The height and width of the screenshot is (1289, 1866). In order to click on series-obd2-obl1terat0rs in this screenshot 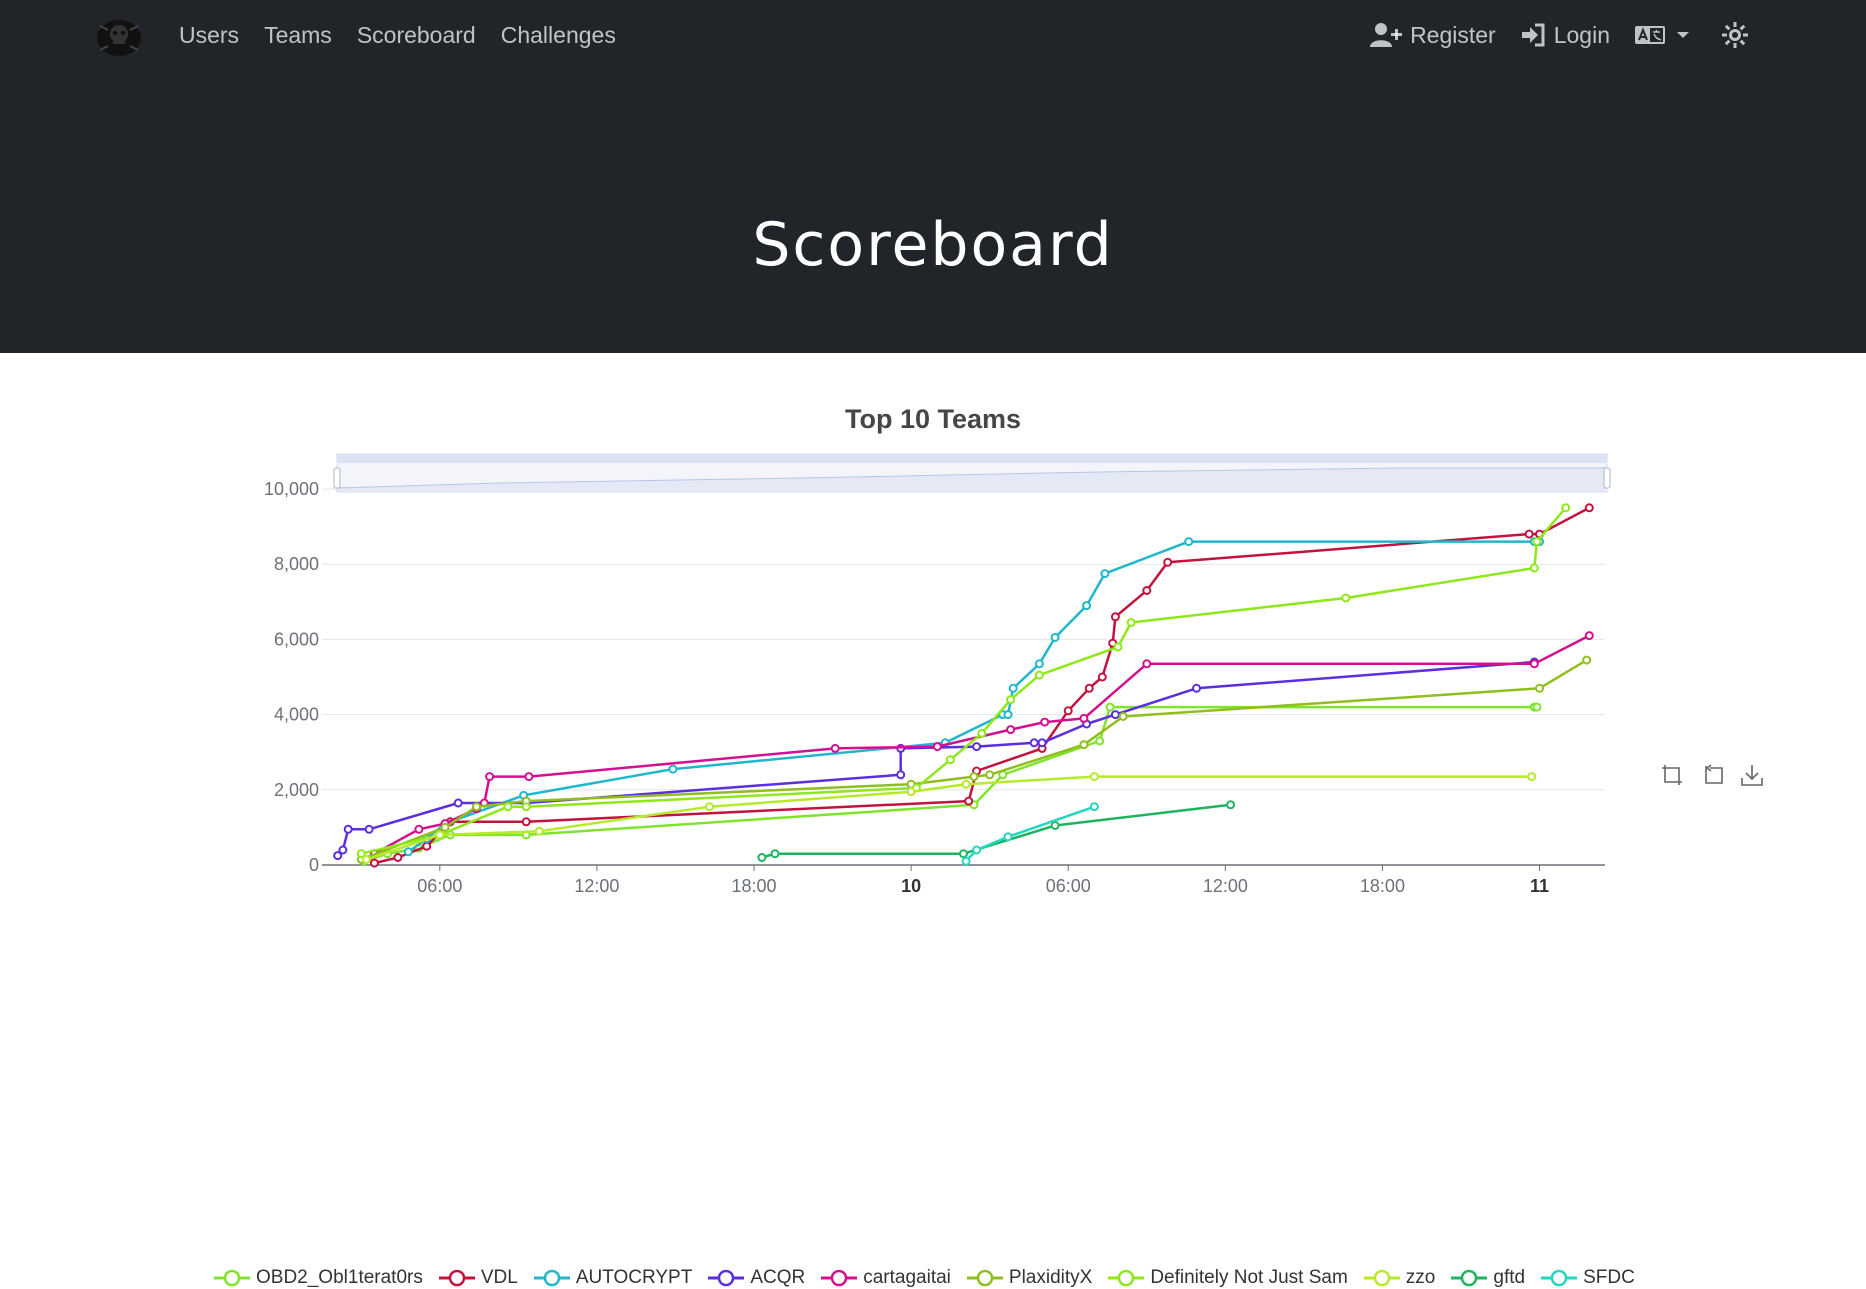, I will do `click(950, 784)`.